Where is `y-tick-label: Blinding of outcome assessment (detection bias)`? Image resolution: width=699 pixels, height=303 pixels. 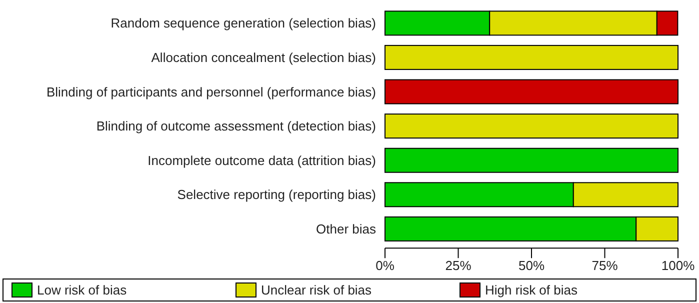
y-tick-label: Blinding of outcome assessment (detection bias) is located at coordinates (236, 126).